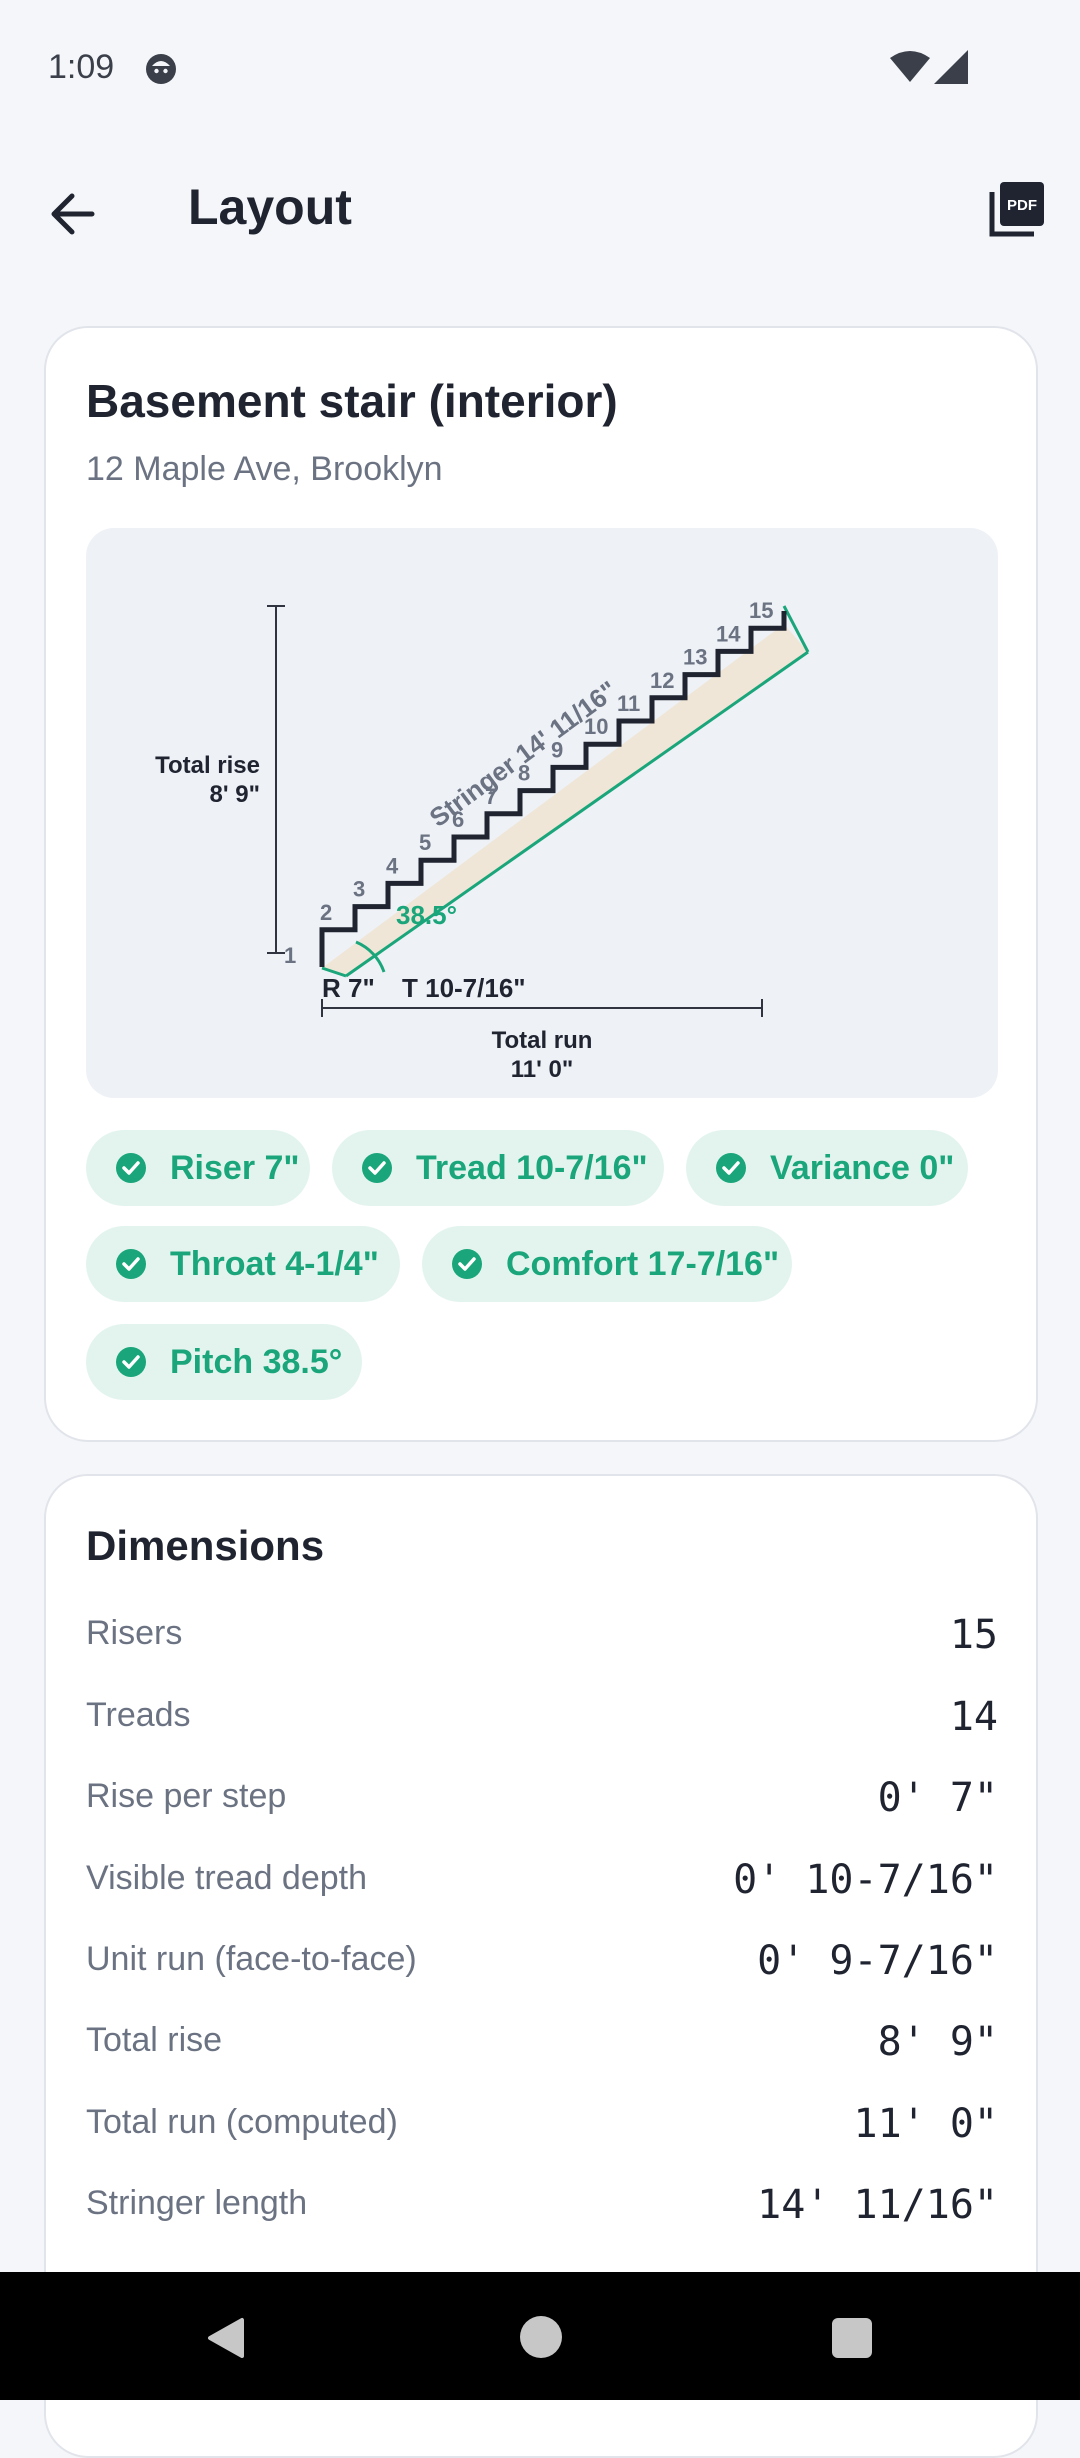 Image resolution: width=1080 pixels, height=2458 pixels. I want to click on stringer-board, so click(565, 800).